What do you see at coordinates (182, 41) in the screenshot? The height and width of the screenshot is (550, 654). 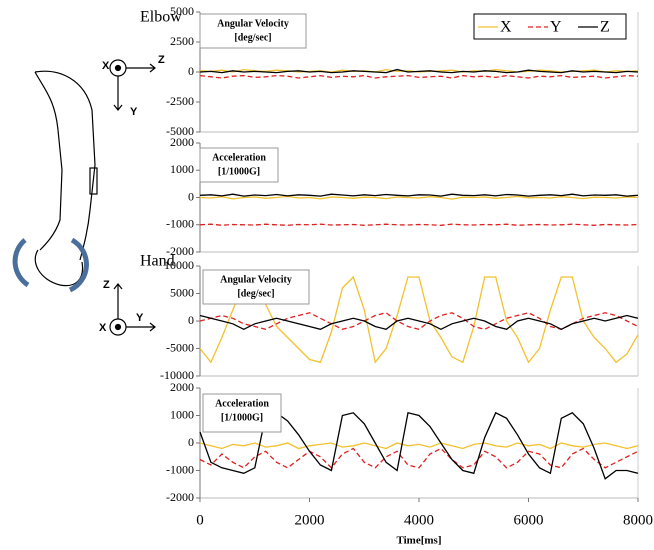 I see `y-tick-label: 2500` at bounding box center [182, 41].